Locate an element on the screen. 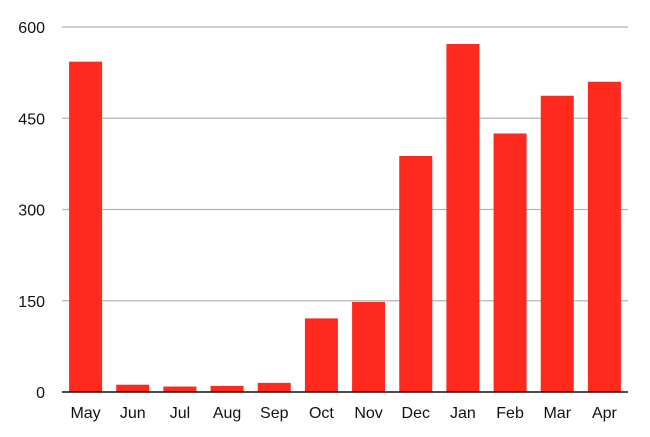 The height and width of the screenshot is (437, 650). y-axis-tick-labels: 0 150 300 450 600 is located at coordinates (31, 211).